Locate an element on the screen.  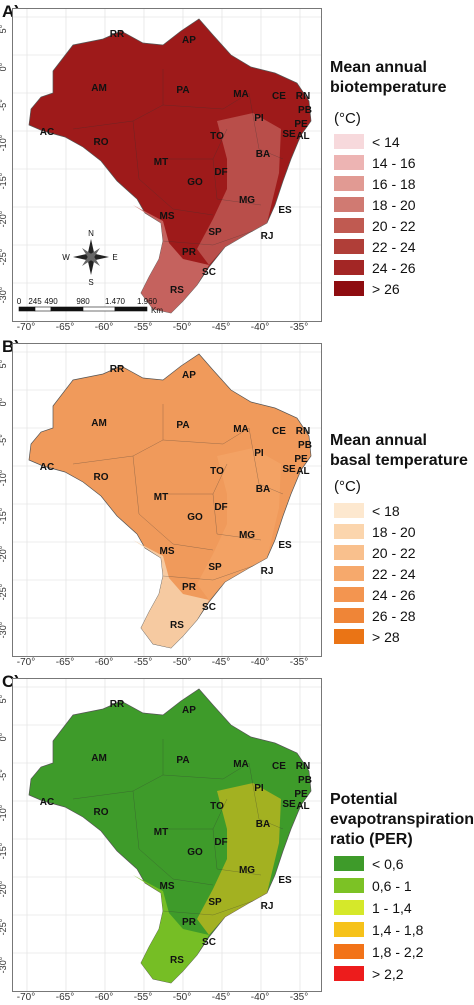
state-label-al: AL is located at coordinates (302, 471).